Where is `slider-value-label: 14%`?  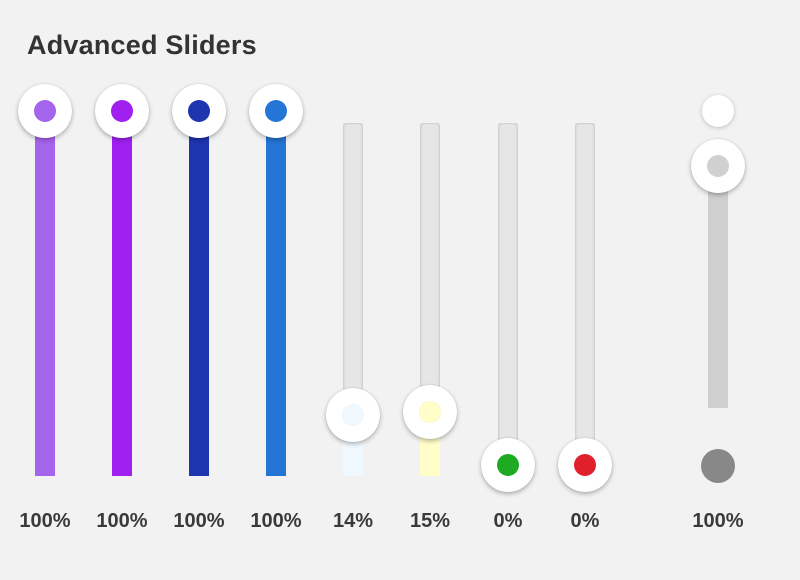
slider-value-label: 14% is located at coordinates (353, 521).